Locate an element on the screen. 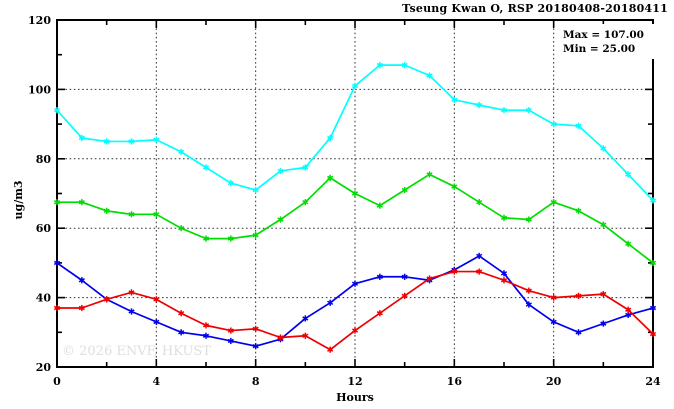  y-tick-label: 20 is located at coordinates (44, 367).